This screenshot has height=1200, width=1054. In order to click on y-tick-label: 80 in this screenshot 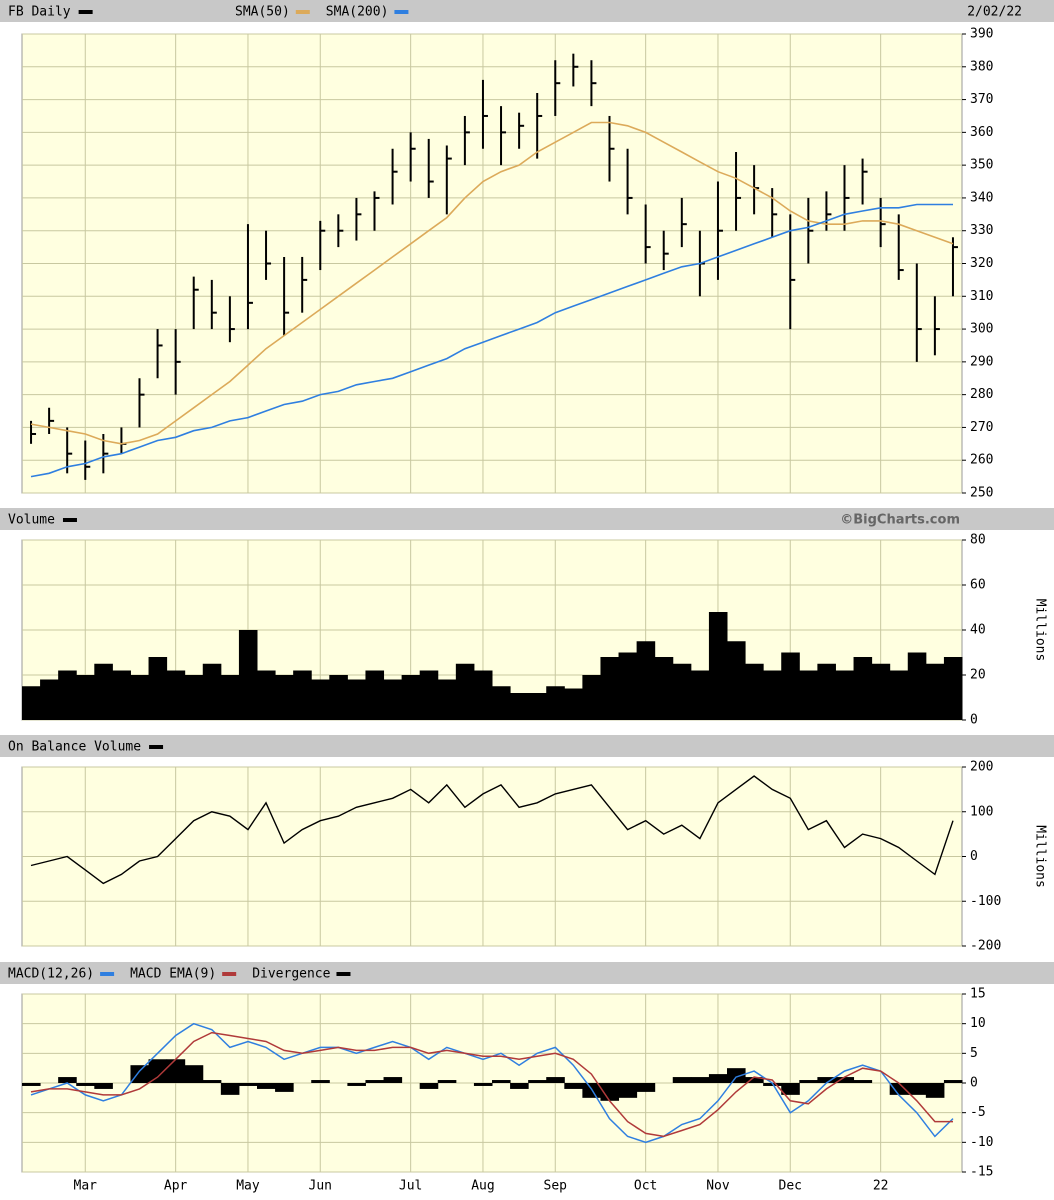, I will do `click(978, 540)`.